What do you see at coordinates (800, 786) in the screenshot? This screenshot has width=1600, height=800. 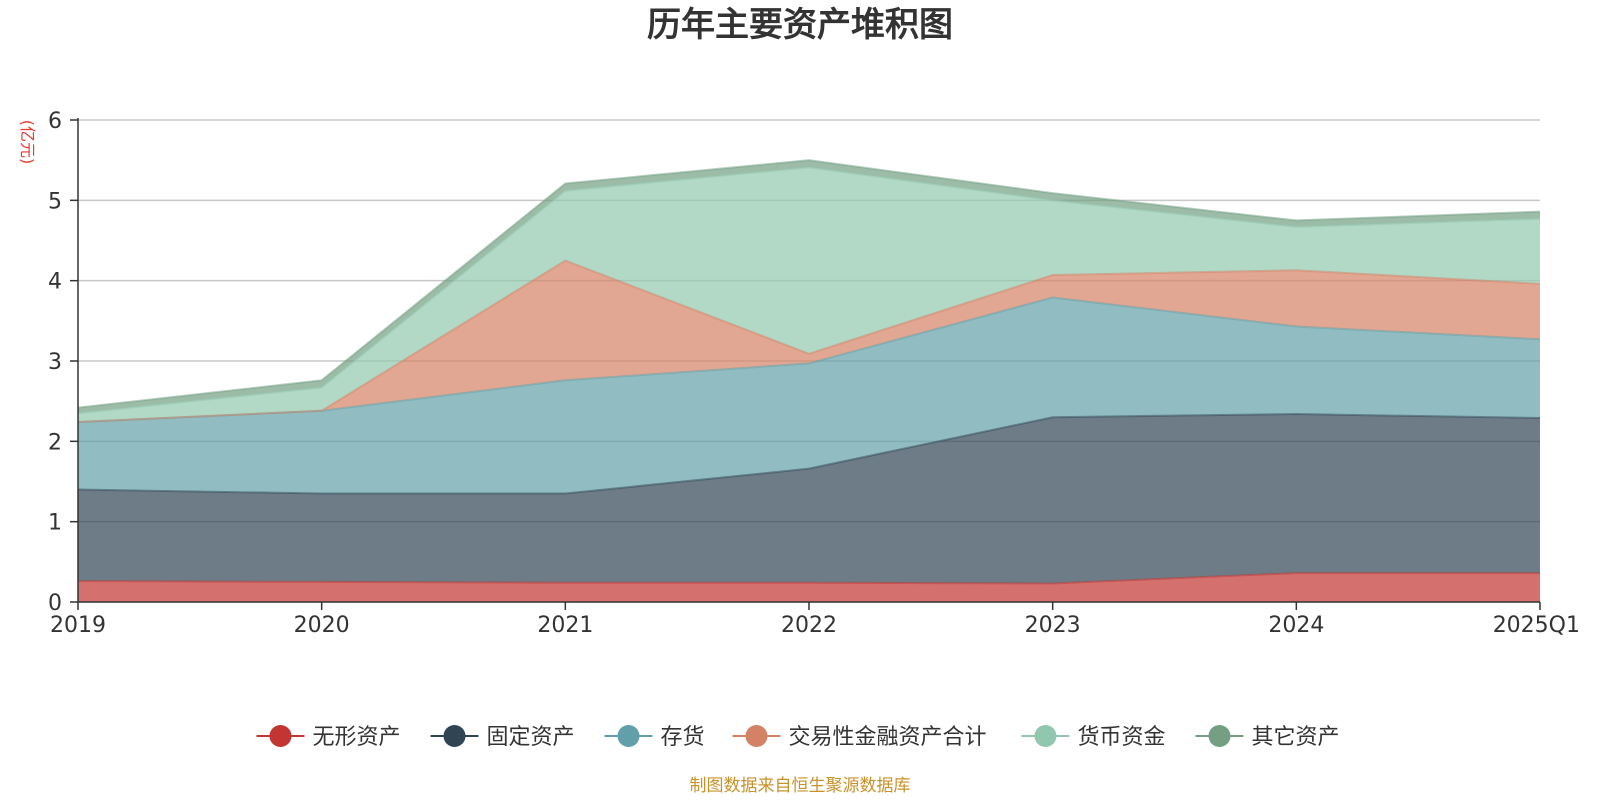 I see `data-source-note: 制图数据来自恒生聚源数据库` at bounding box center [800, 786].